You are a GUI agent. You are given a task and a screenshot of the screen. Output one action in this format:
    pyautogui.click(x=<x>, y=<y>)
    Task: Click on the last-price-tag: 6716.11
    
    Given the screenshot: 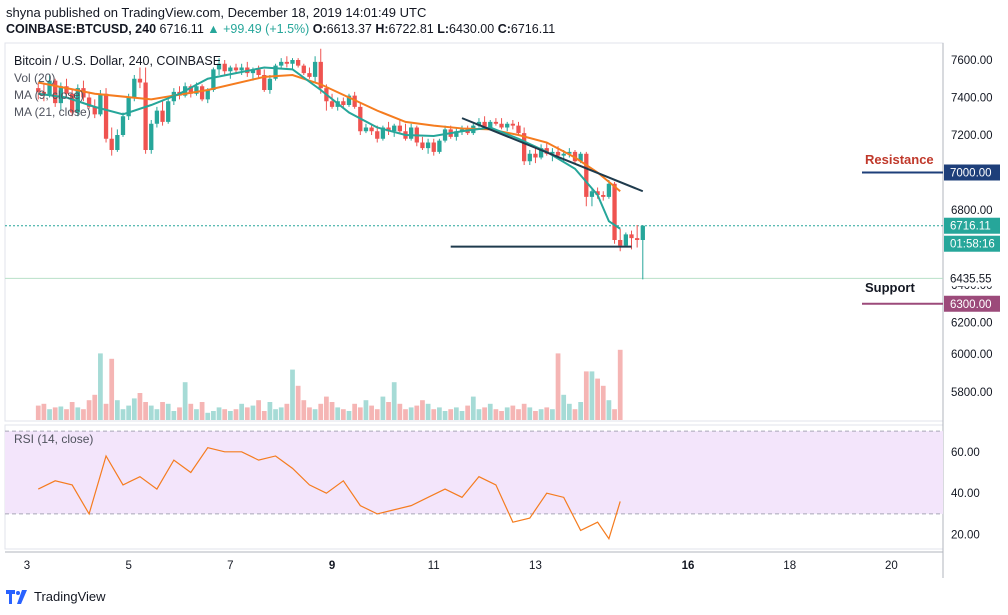 What is the action you would take?
    pyautogui.click(x=970, y=227)
    